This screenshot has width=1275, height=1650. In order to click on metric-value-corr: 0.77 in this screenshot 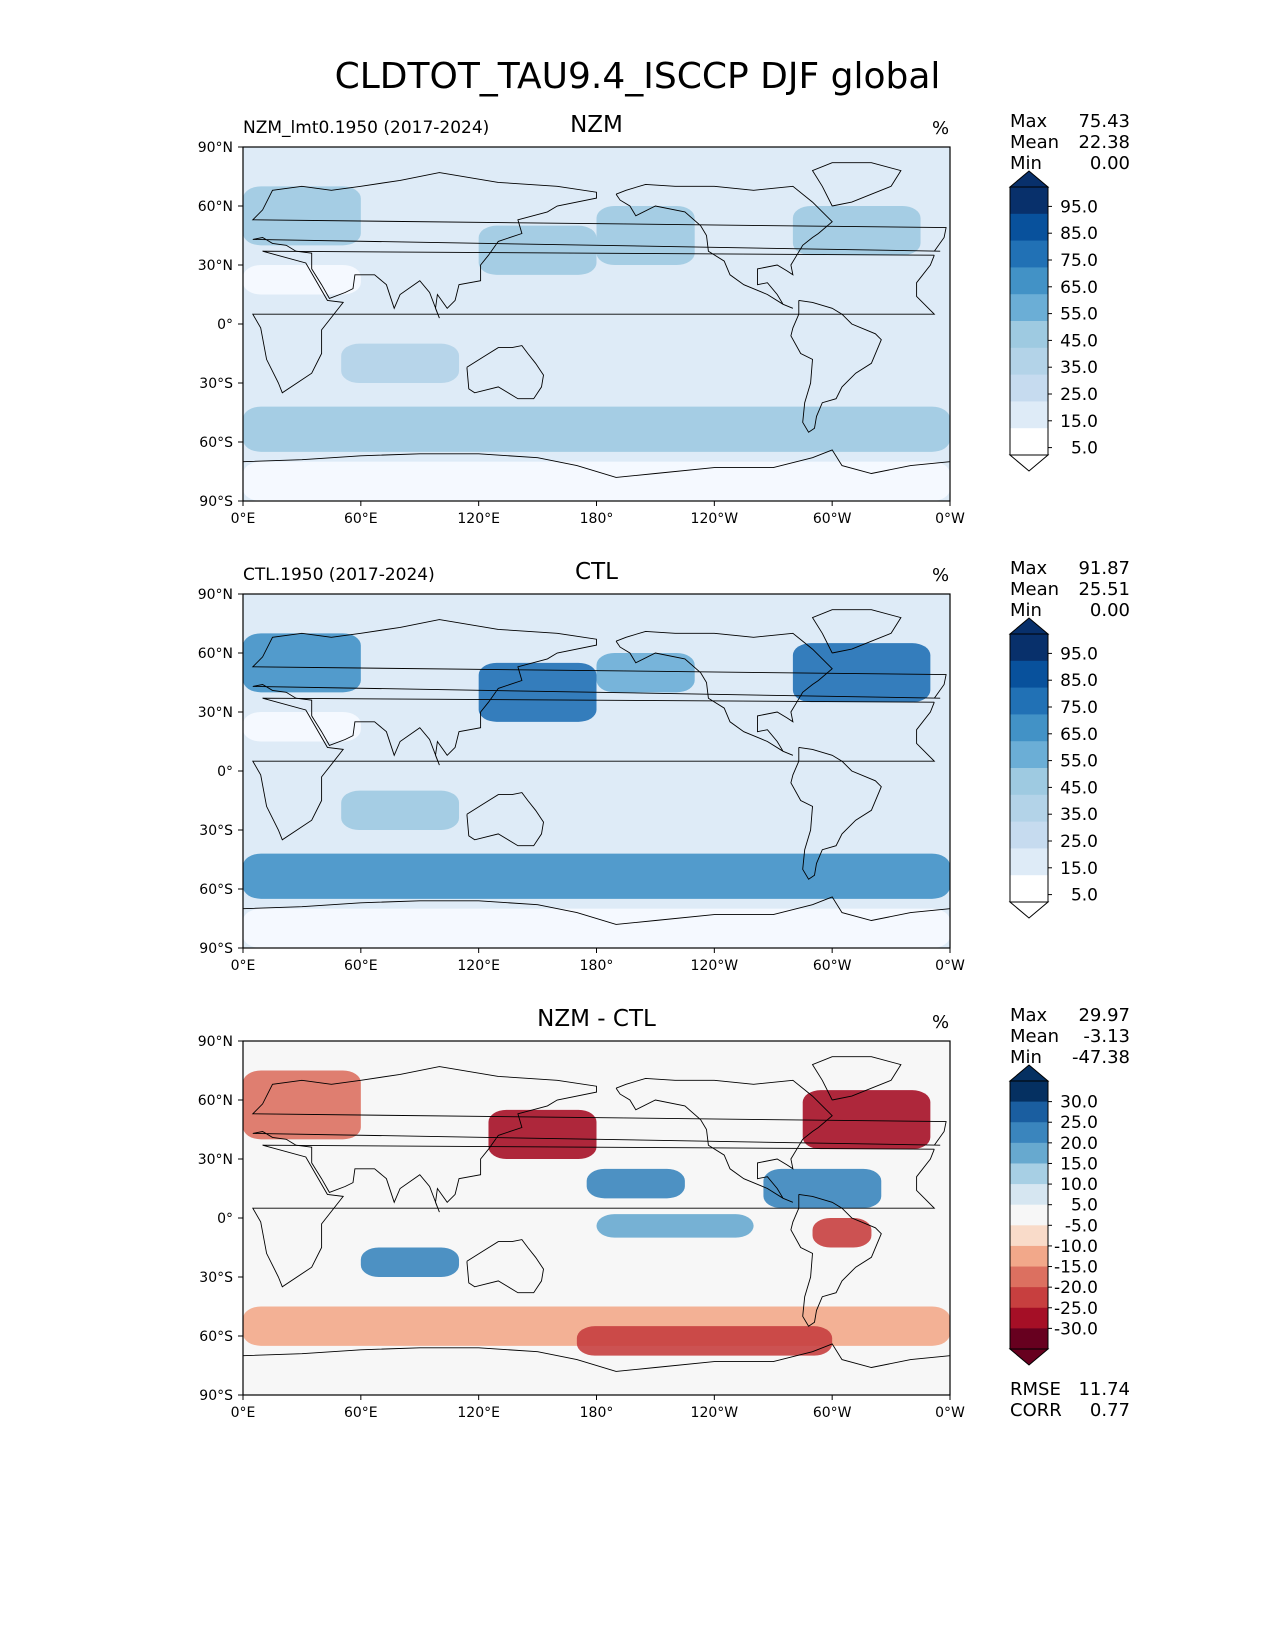, I will do `click(1109, 1410)`.